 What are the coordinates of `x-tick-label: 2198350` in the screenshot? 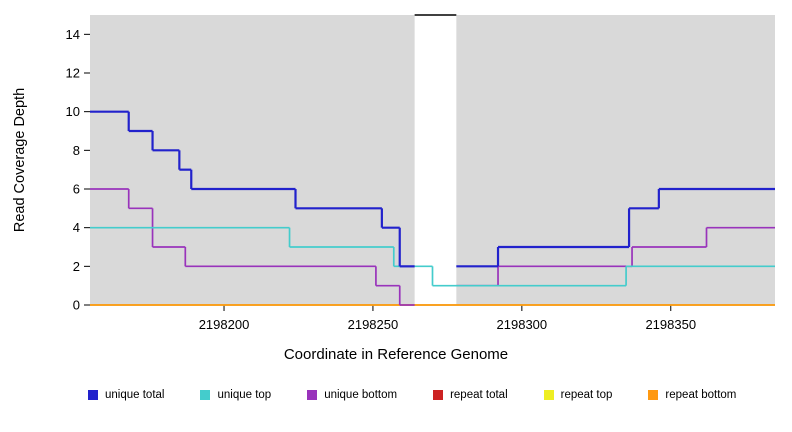 It's located at (670, 324).